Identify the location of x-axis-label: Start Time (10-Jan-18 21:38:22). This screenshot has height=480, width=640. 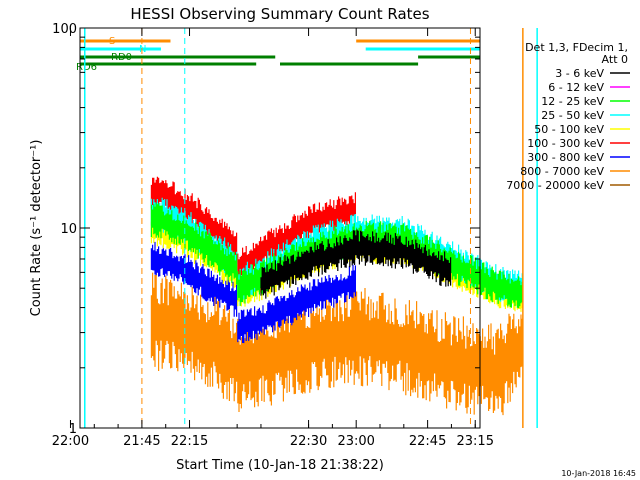
(280, 465).